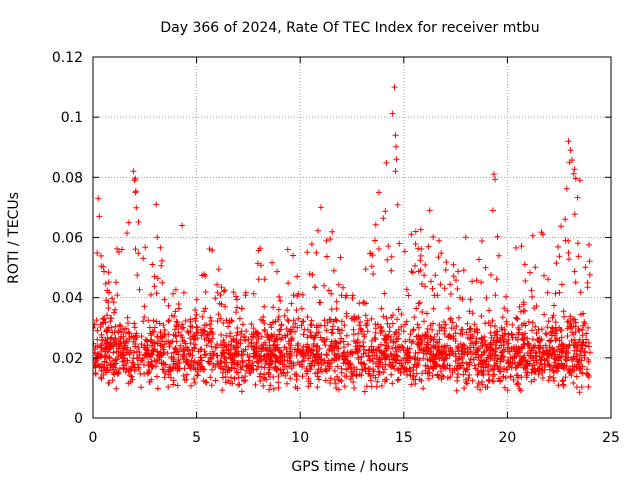  Describe the element at coordinates (67, 299) in the screenshot. I see `y-tick-label: 0.04` at that location.